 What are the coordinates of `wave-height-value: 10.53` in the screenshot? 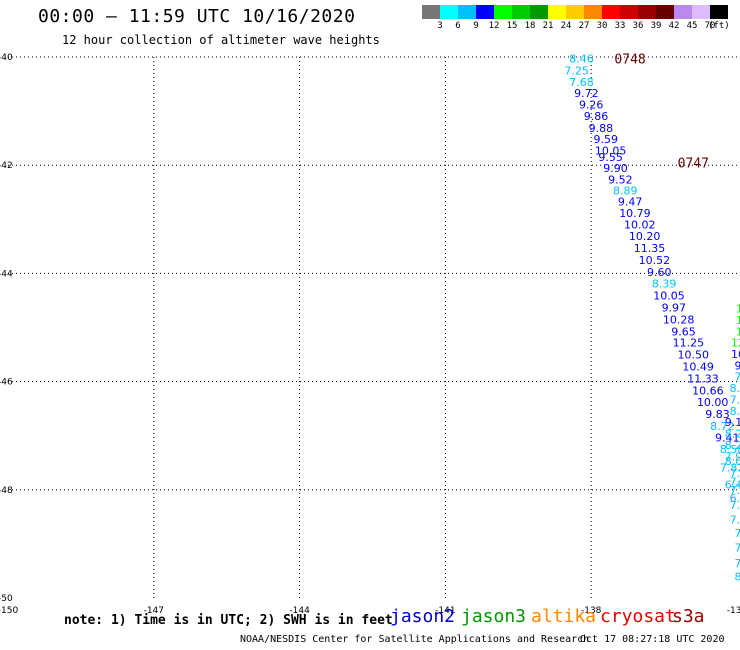 It's located at (735, 354).